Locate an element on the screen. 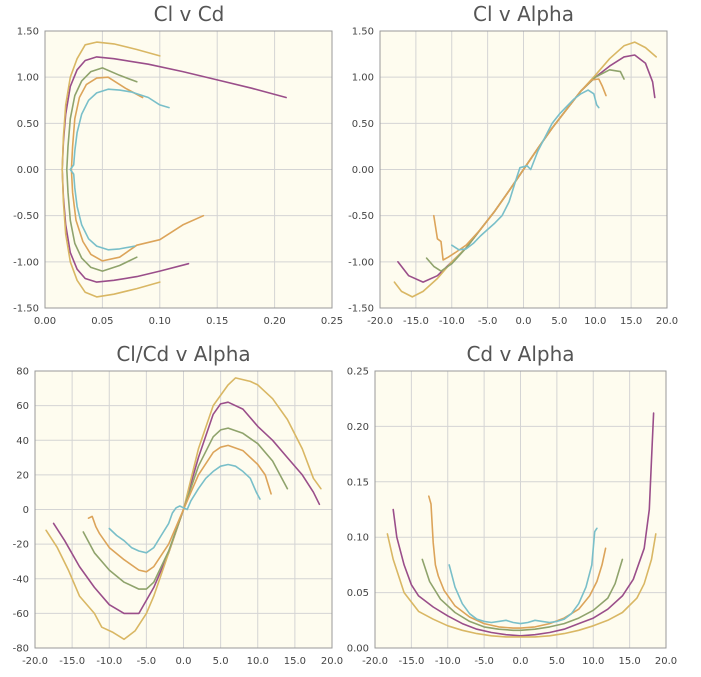 Image resolution: width=701 pixels, height=677 pixels. x-tick-label: 0.15 is located at coordinates (217, 321).